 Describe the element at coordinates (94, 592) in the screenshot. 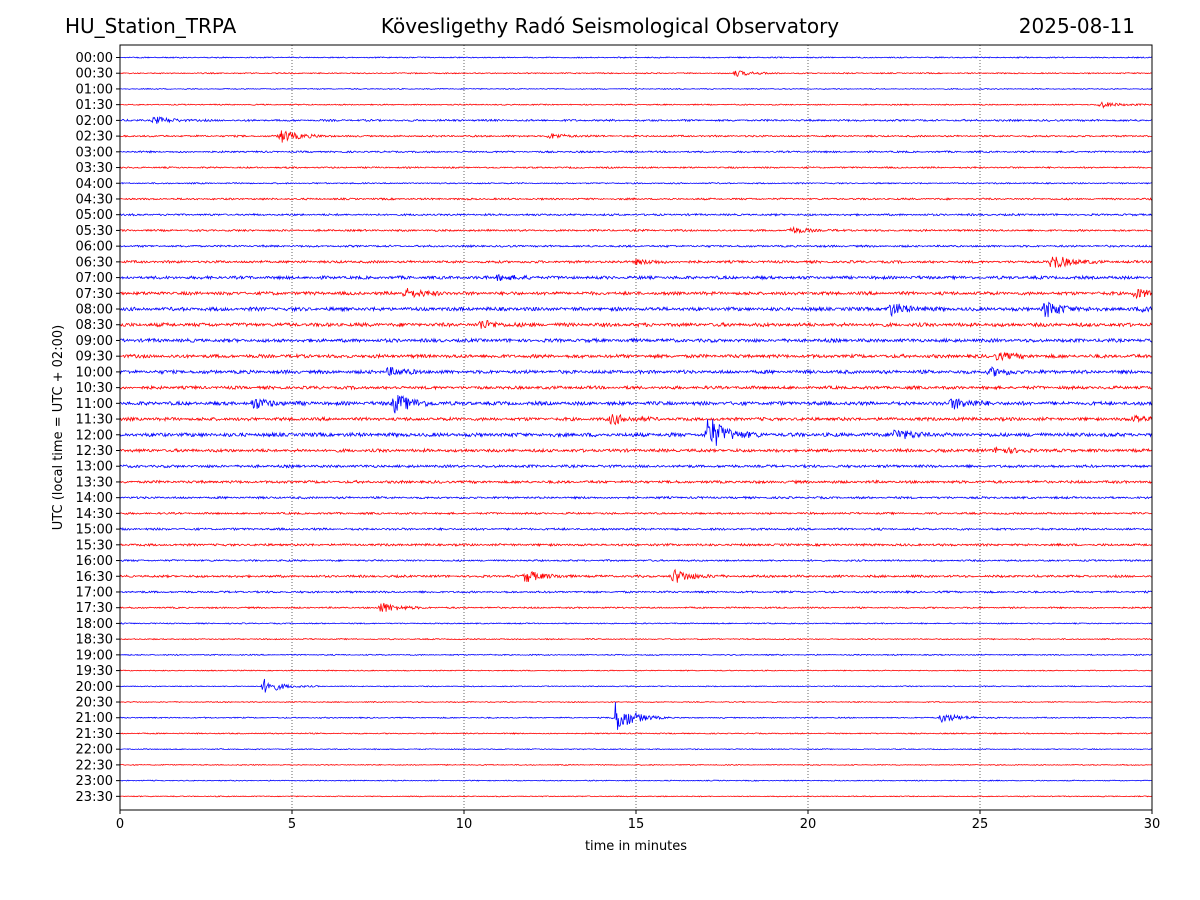

I see `y-tick-label: 17:00` at that location.